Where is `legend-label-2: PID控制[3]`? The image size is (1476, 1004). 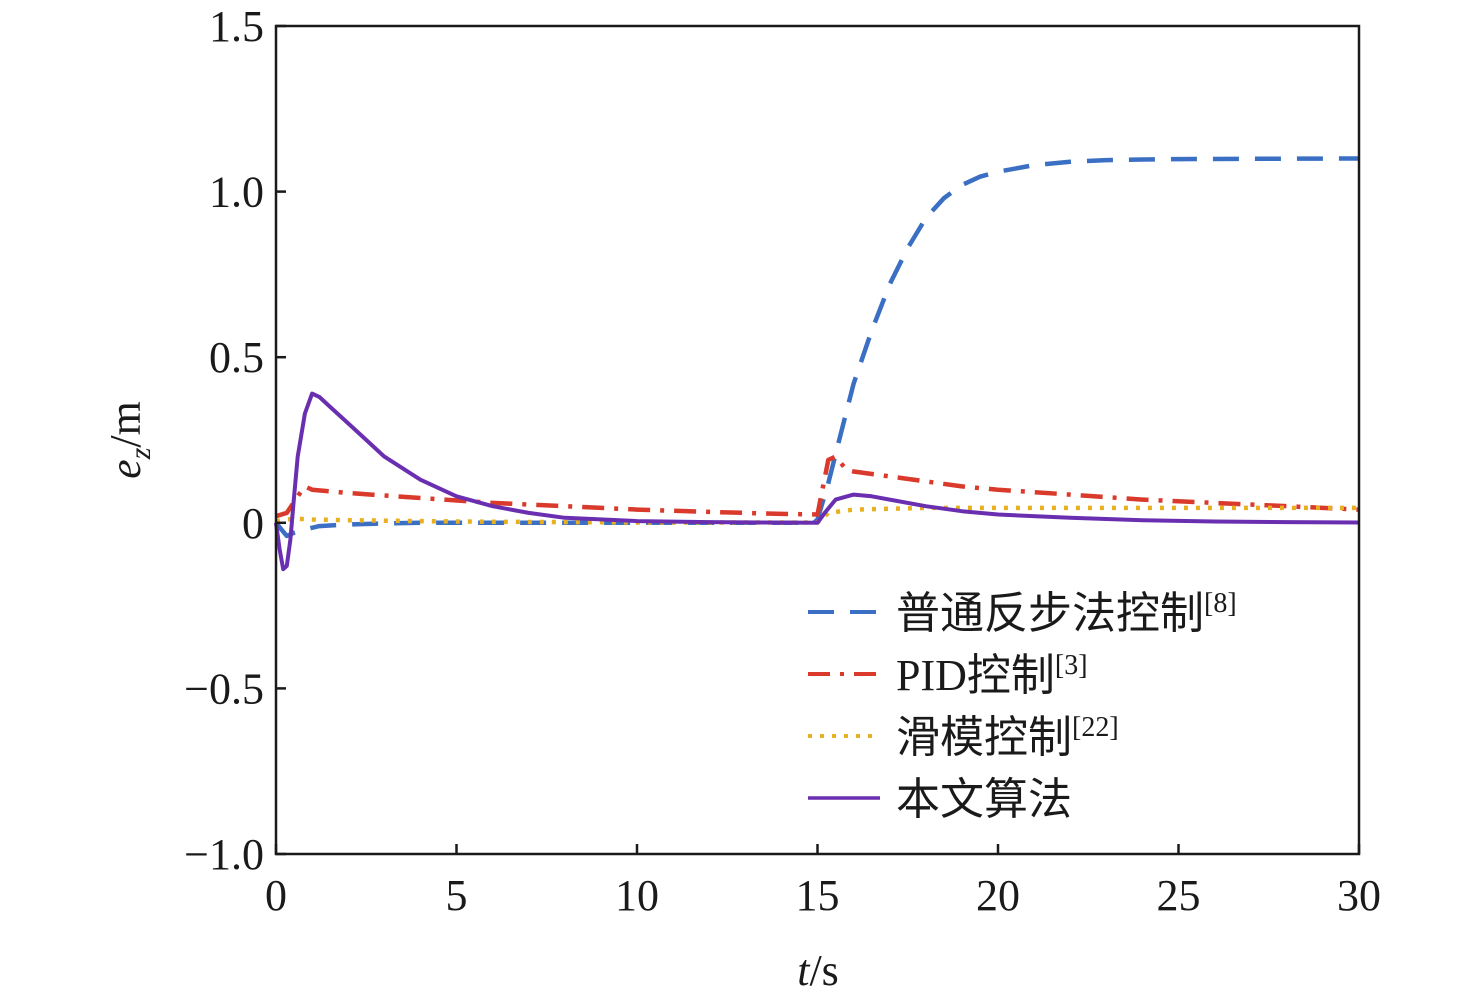 legend-label-2: PID控制[3] is located at coordinates (992, 675).